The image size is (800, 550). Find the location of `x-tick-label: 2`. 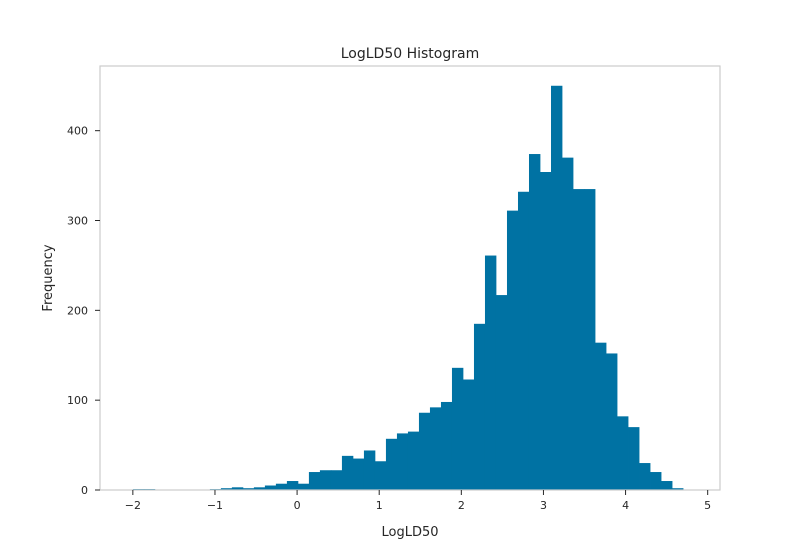

x-tick-label: 2 is located at coordinates (461, 505).